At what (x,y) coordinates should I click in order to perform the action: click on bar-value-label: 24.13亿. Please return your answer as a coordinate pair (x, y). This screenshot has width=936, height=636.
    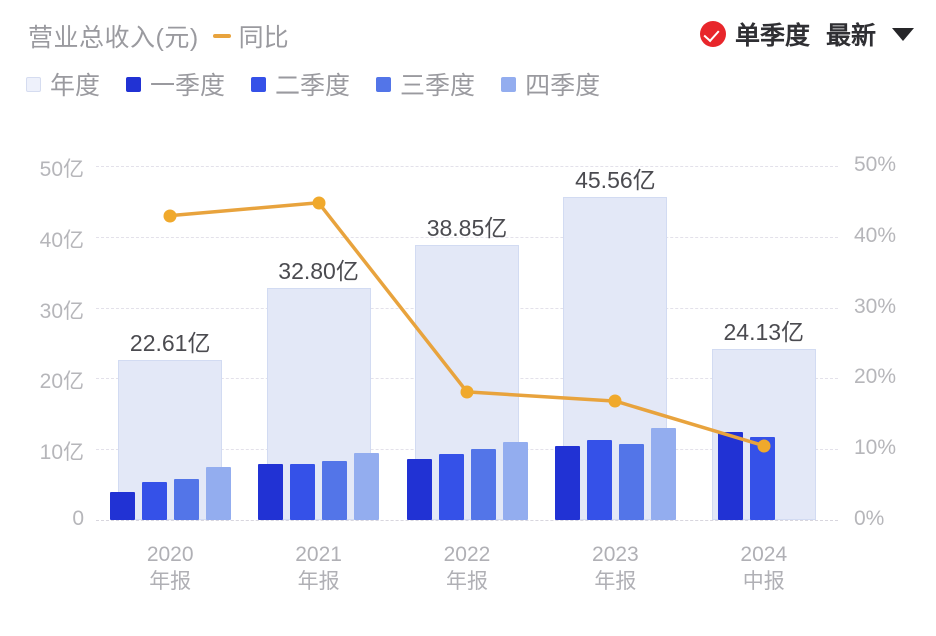
    Looking at the image, I should click on (764, 332).